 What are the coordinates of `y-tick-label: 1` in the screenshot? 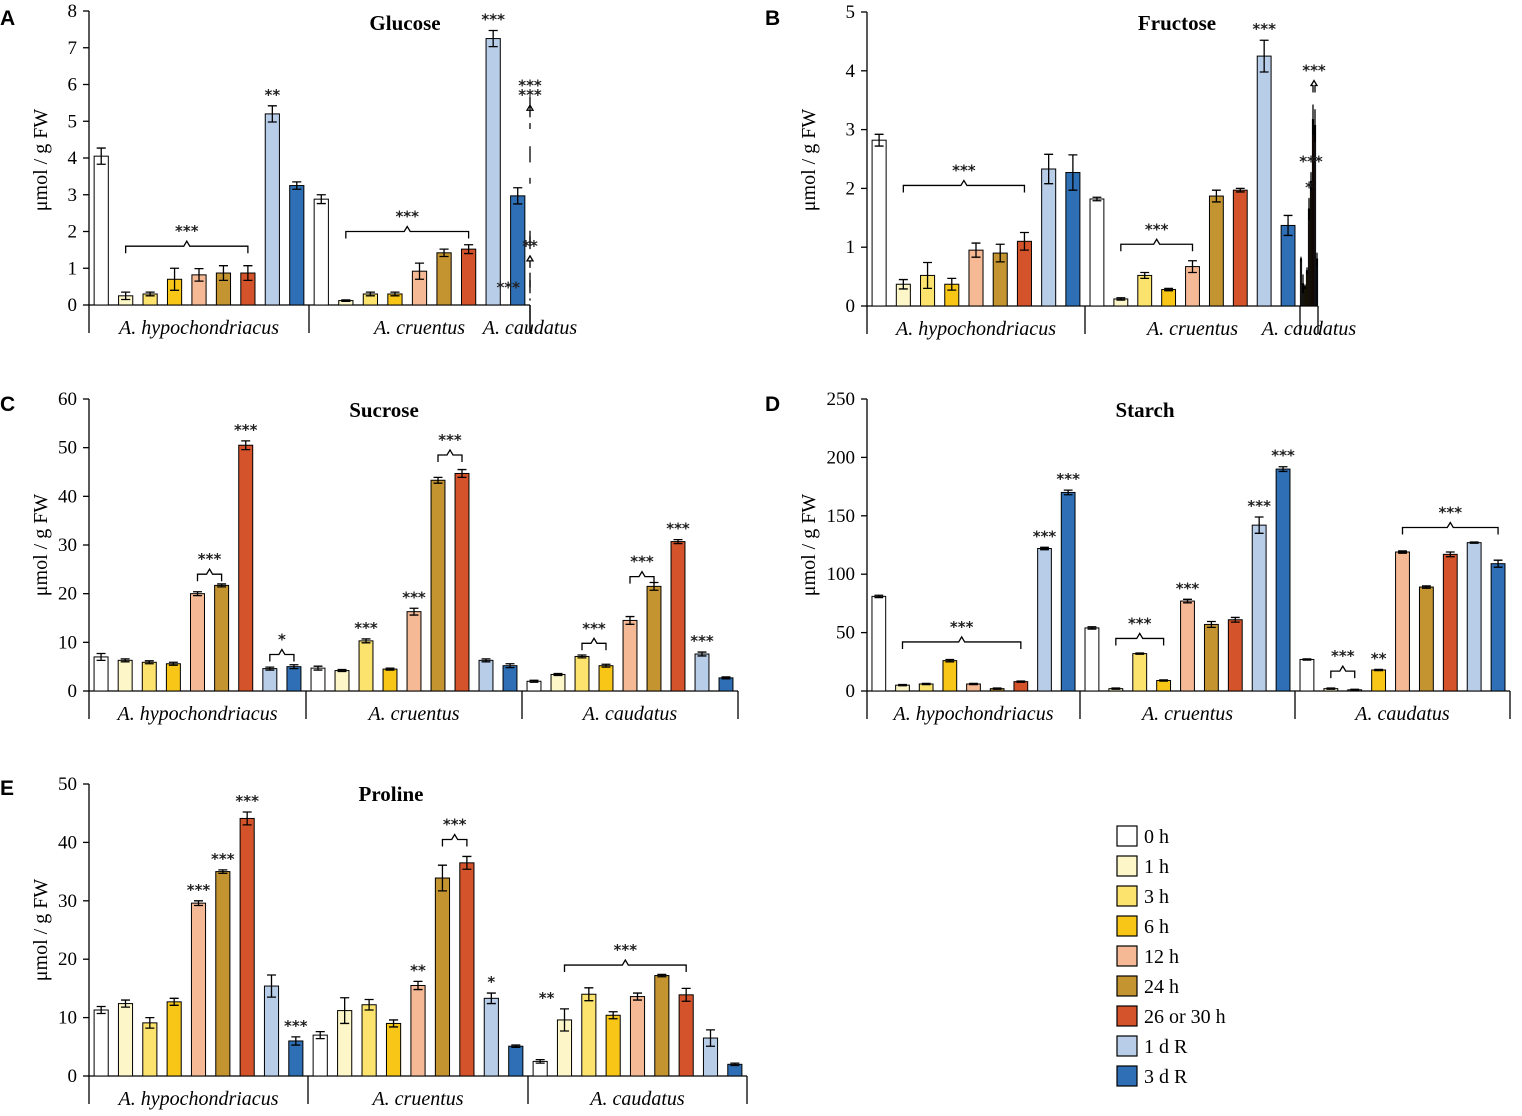 It's located at (73, 268).